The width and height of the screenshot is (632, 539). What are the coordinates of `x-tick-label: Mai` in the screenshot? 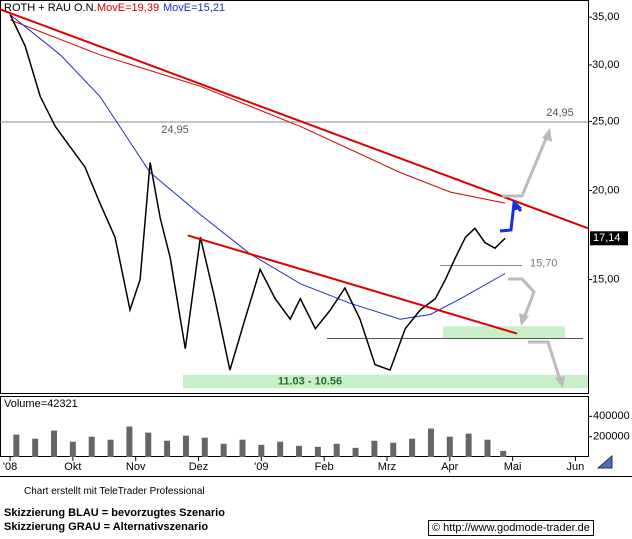 It's located at (513, 467).